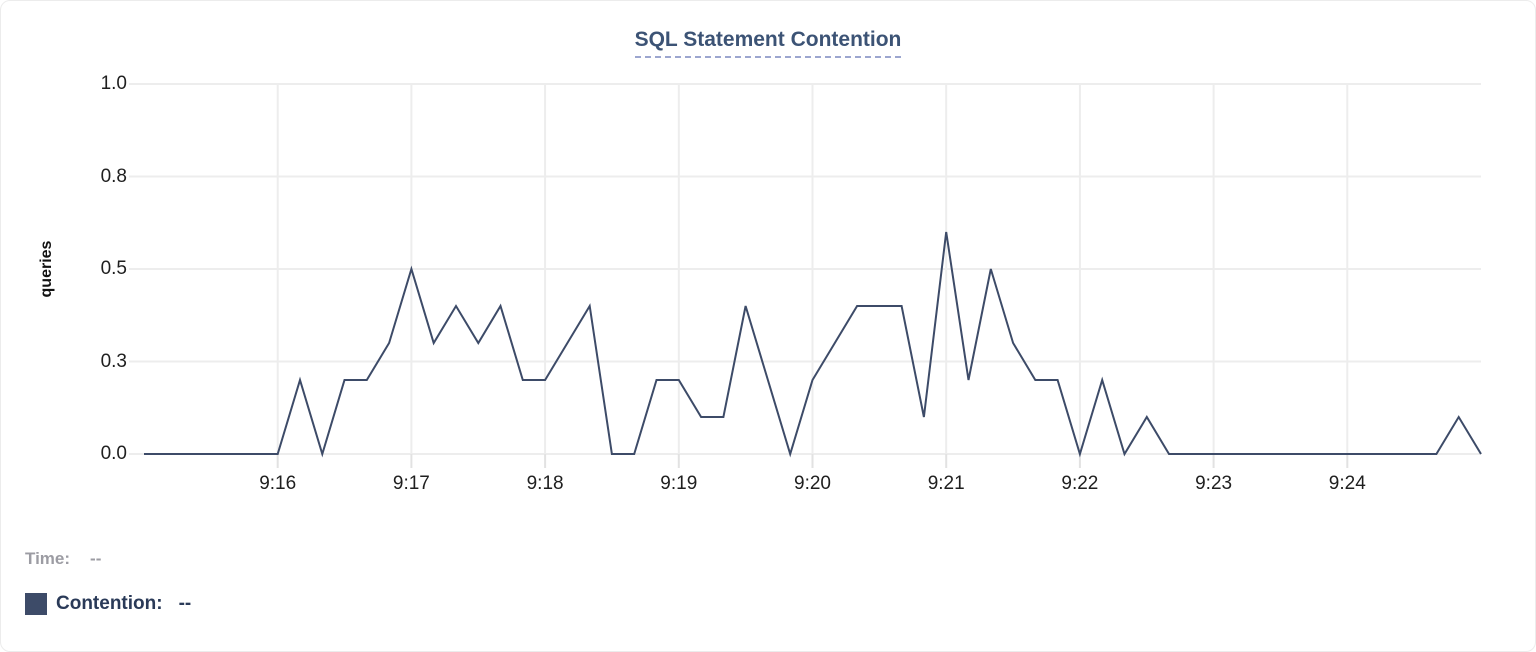 This screenshot has height=652, width=1536. I want to click on x-tick-label: 9:22, so click(1080, 483).